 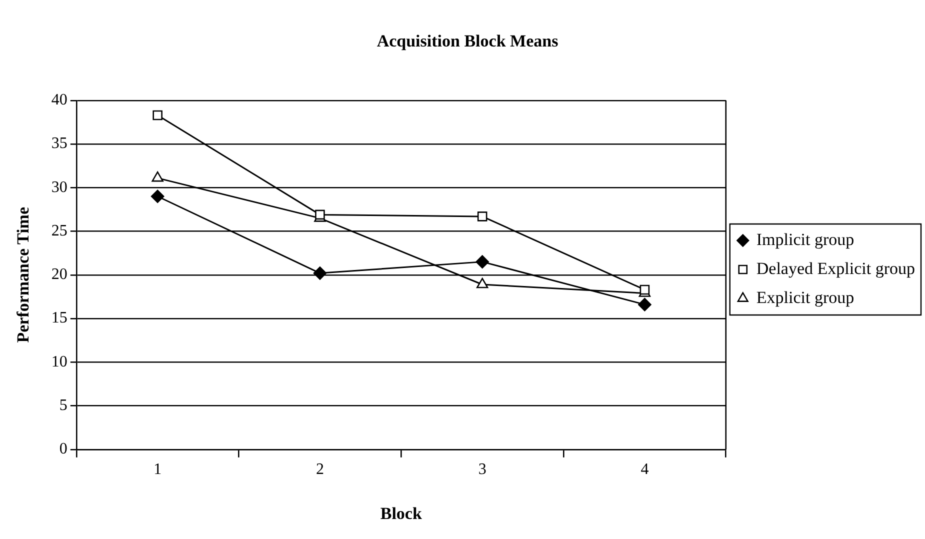 I want to click on legend-label: Delayed Explicit group, so click(x=836, y=268).